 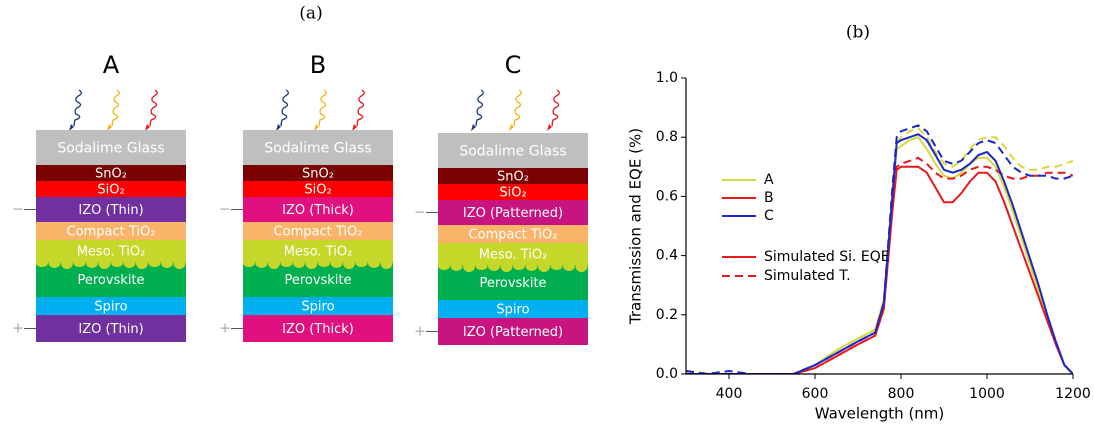 What do you see at coordinates (769, 216) in the screenshot?
I see `legend-label: C` at bounding box center [769, 216].